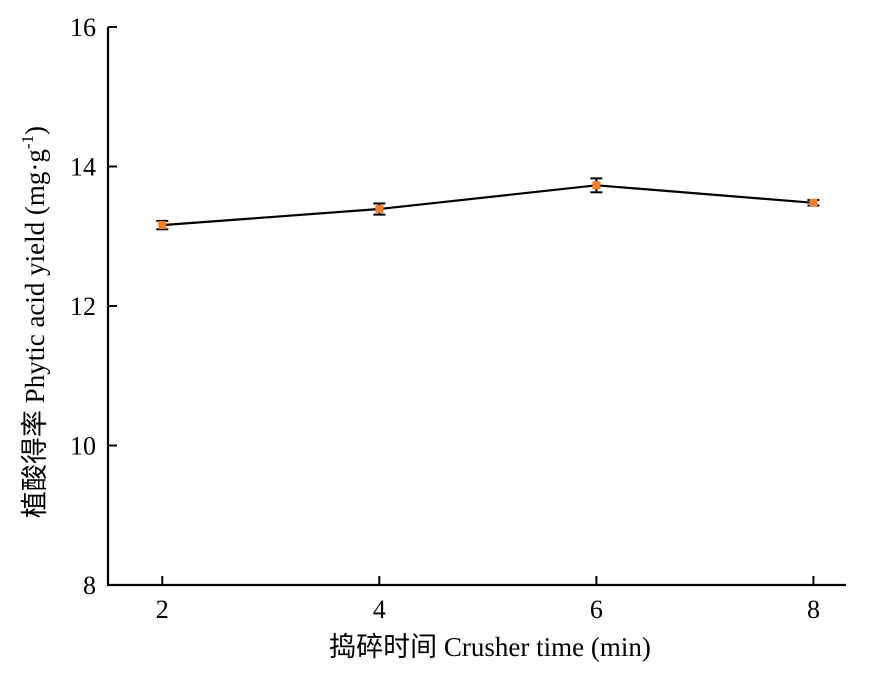 This screenshot has width=890, height=681. What do you see at coordinates (89, 585) in the screenshot?
I see `y-tick-label: 8` at bounding box center [89, 585].